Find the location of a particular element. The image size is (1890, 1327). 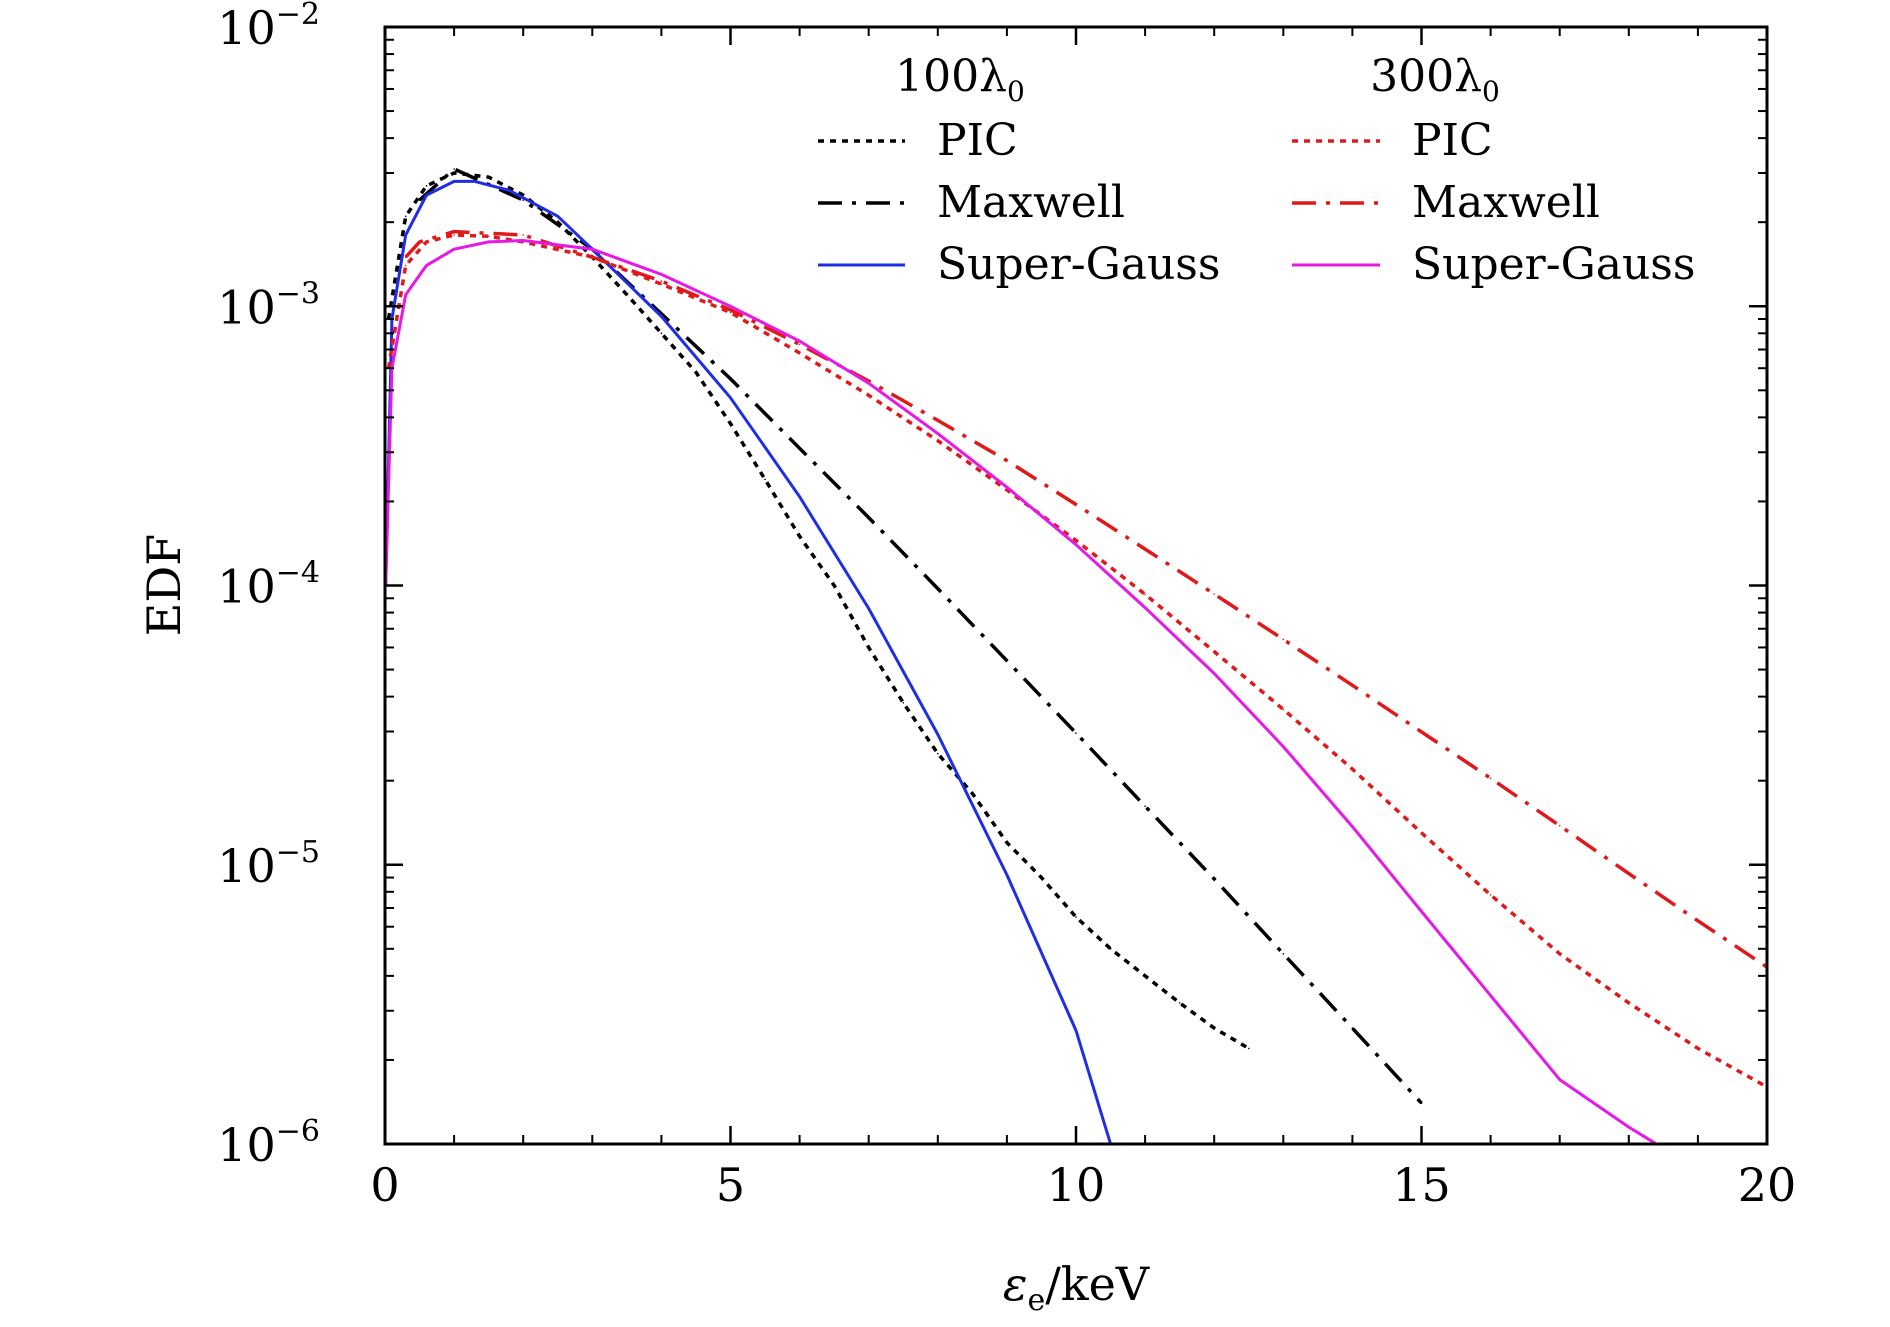

y-tick-label: 10⁻⁵ is located at coordinates (268, 864).